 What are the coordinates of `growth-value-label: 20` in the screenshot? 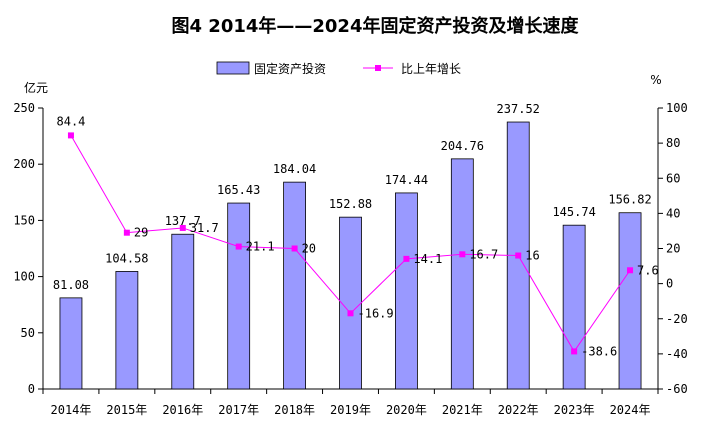 It's located at (309, 249).